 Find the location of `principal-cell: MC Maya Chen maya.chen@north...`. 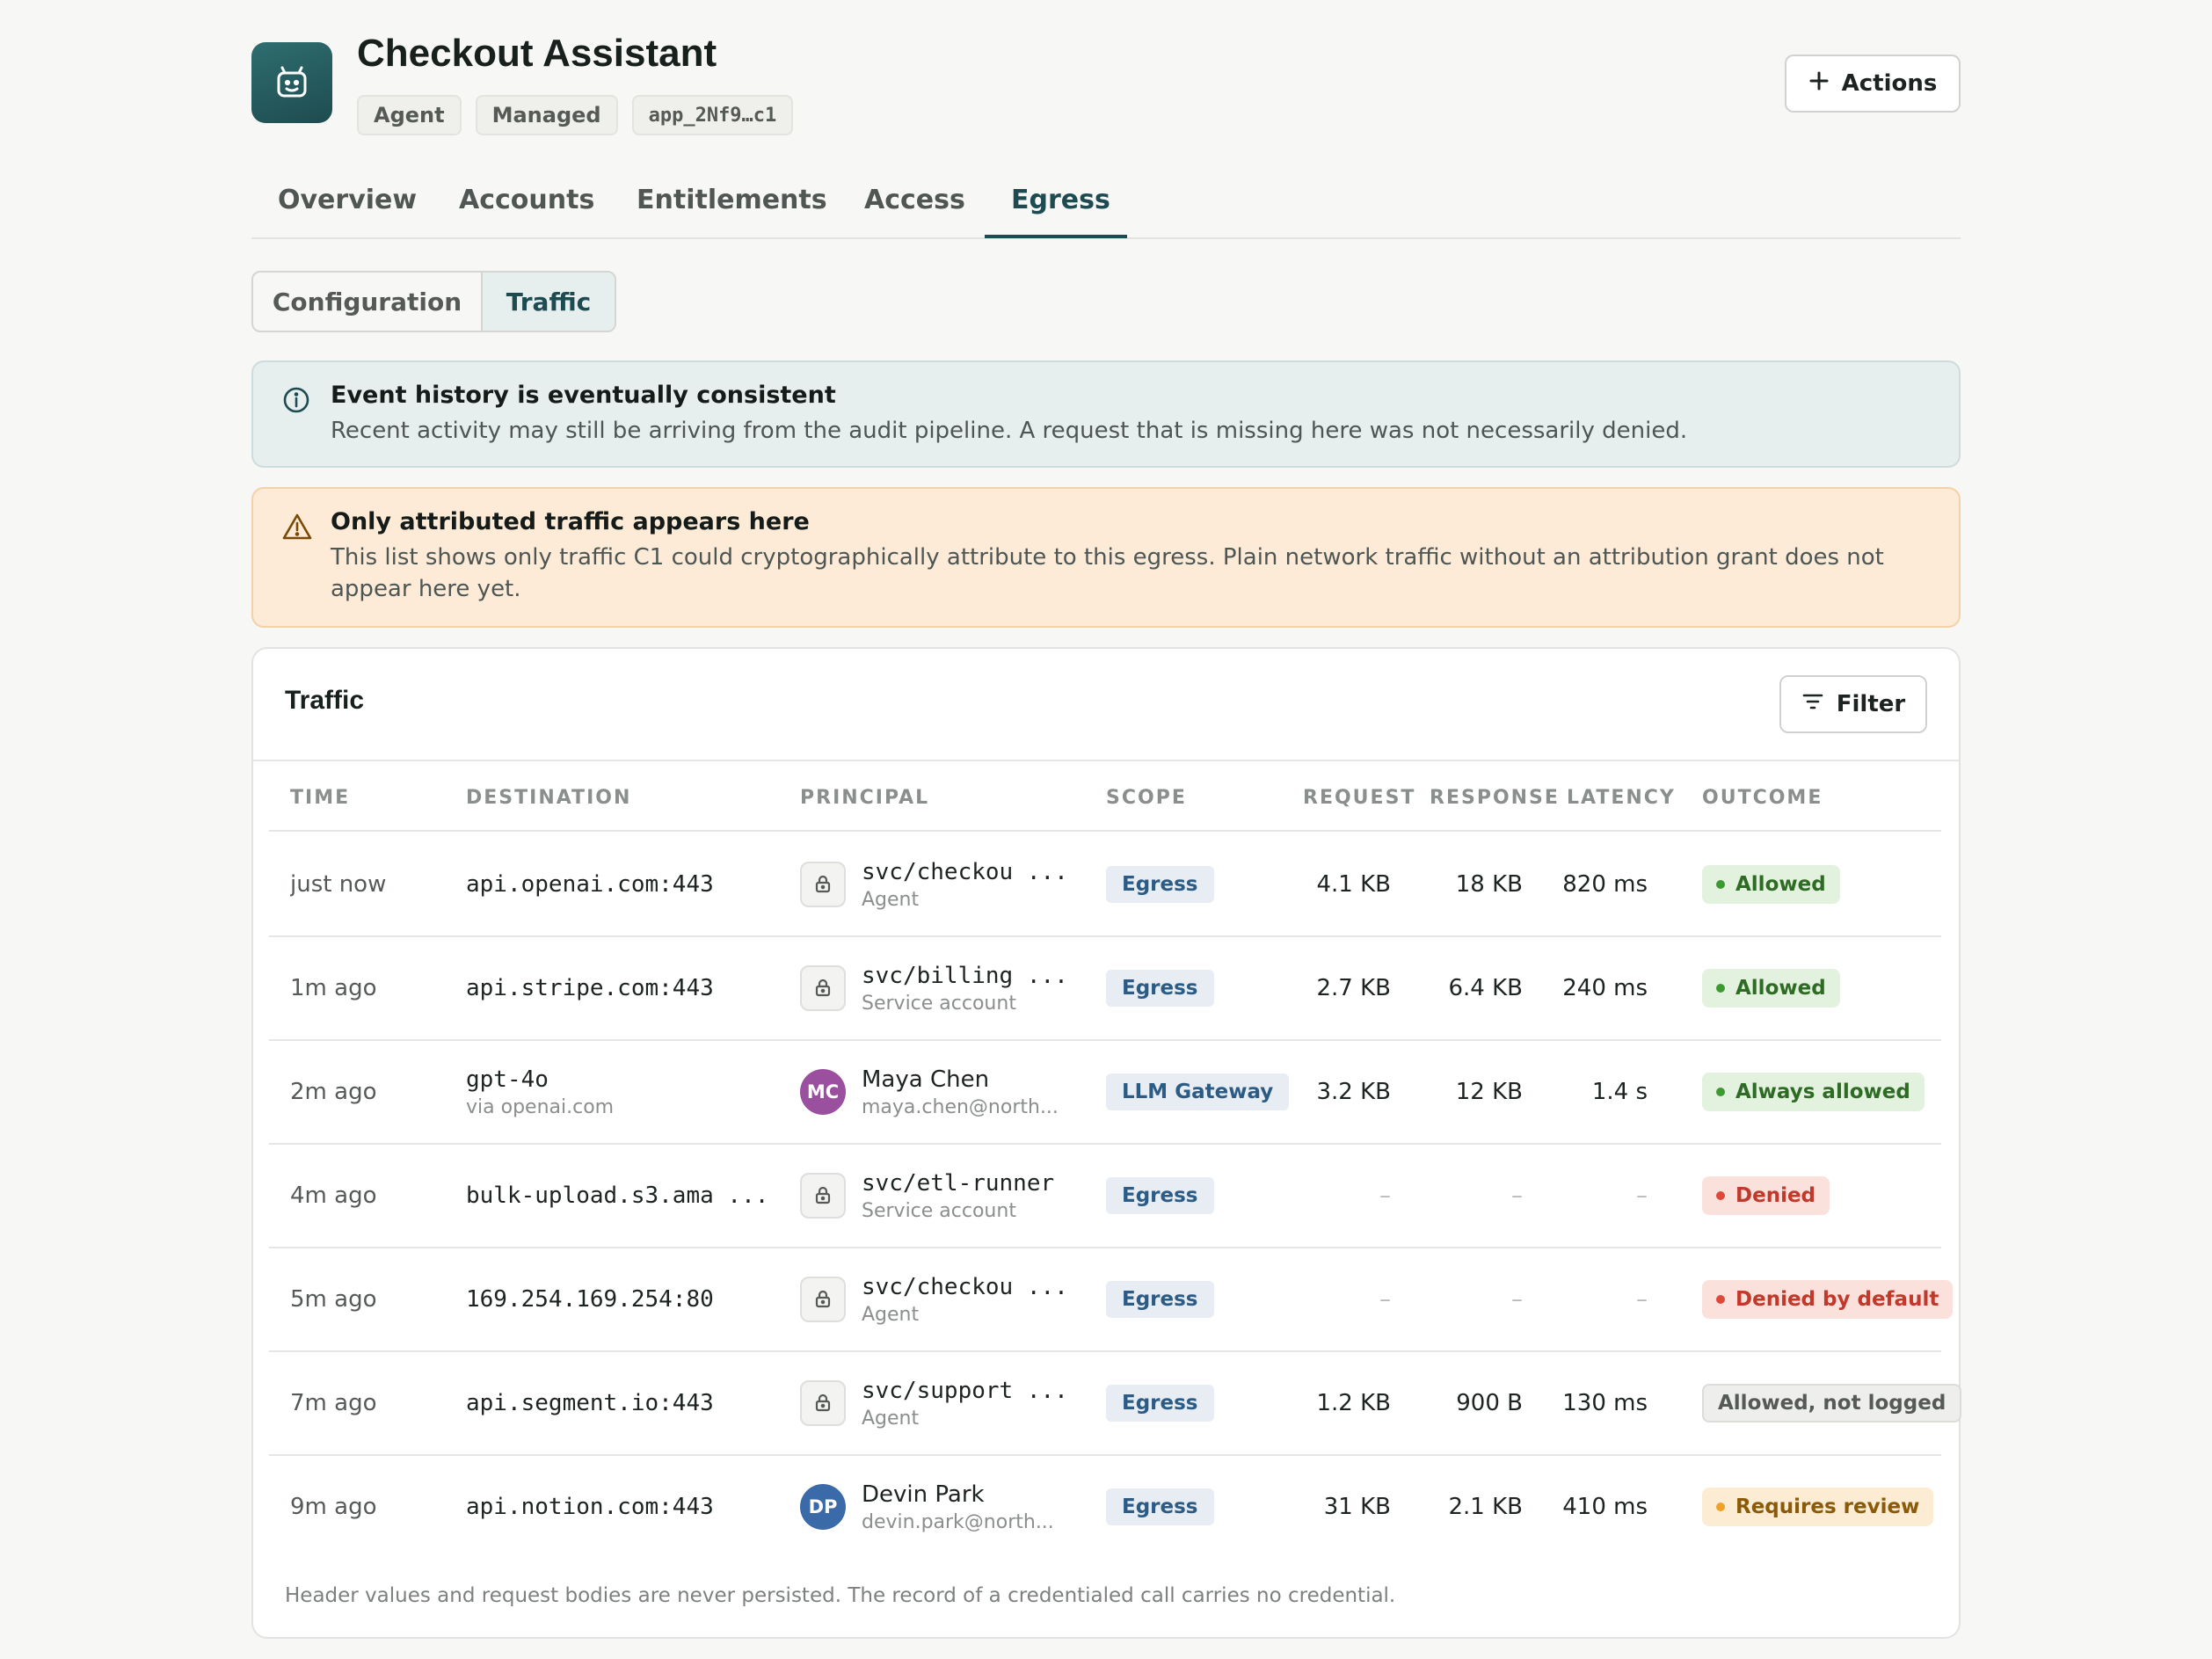

principal-cell: MC Maya Chen maya.chen@north... is located at coordinates (940, 1092).